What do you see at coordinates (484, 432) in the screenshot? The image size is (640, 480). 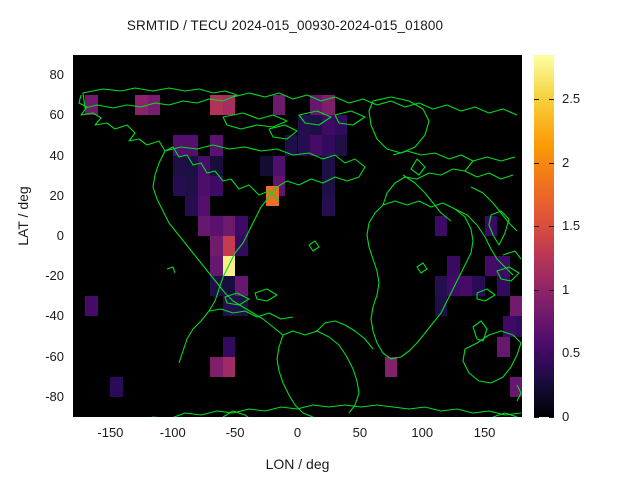 I see `x-tick-label: 150` at bounding box center [484, 432].